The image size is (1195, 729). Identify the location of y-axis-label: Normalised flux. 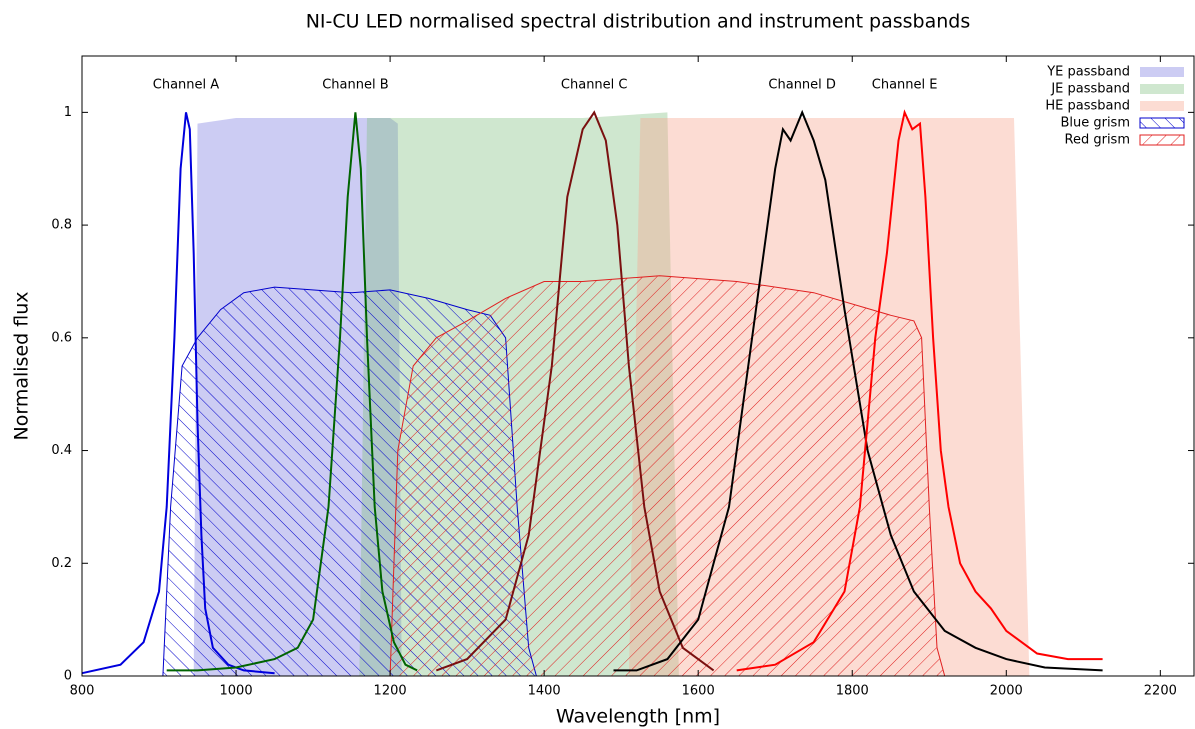
(22, 366).